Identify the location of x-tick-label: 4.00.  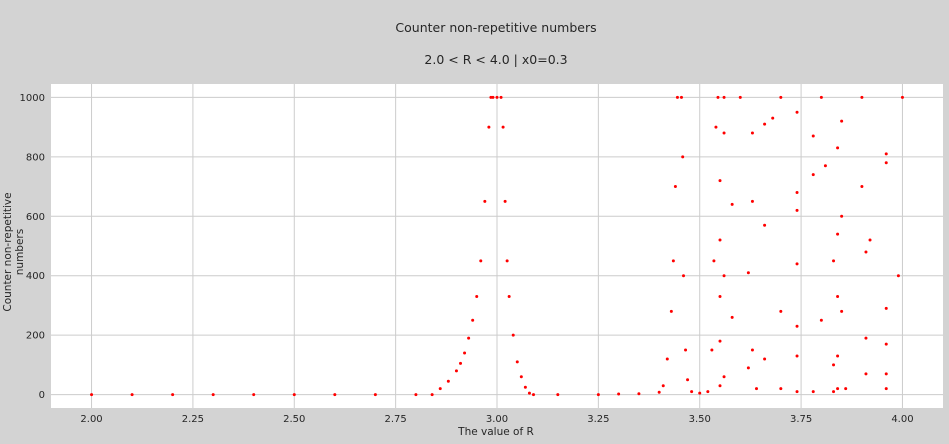
(902, 419).